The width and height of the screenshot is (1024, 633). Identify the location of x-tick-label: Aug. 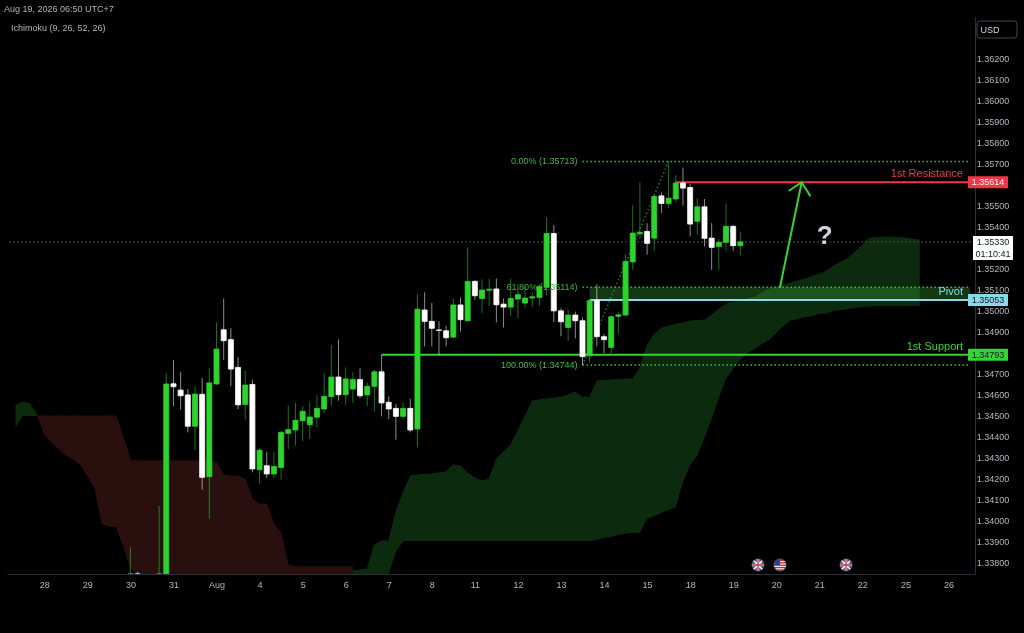
(217, 584).